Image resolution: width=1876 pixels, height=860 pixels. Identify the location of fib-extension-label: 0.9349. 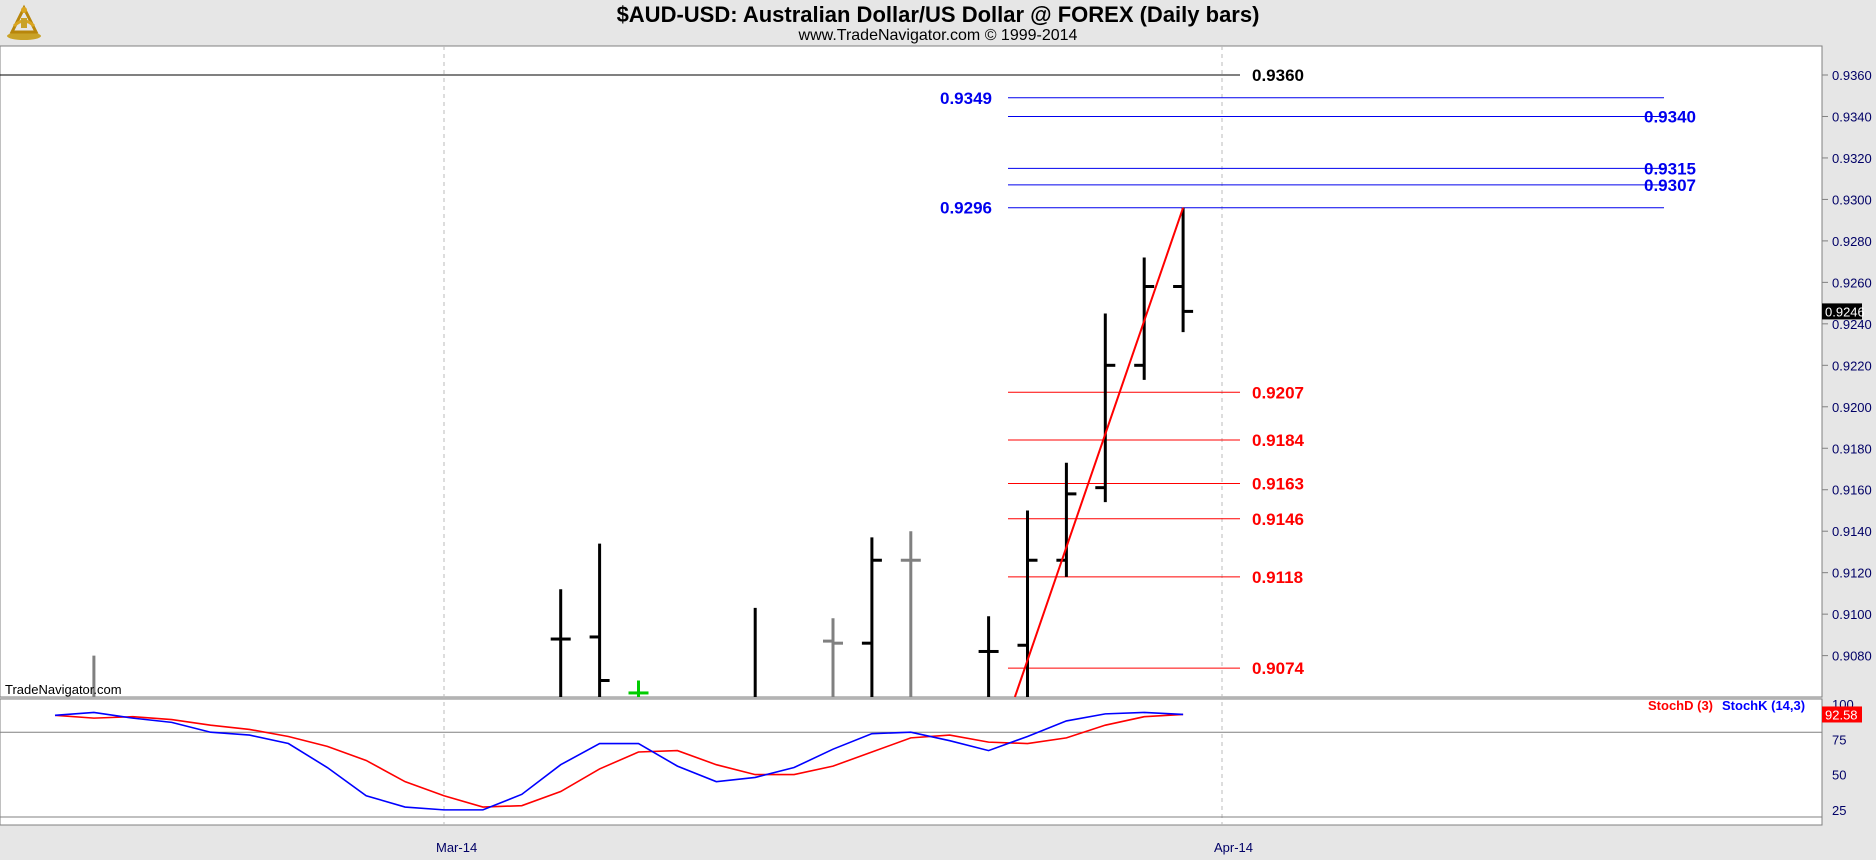
(966, 98).